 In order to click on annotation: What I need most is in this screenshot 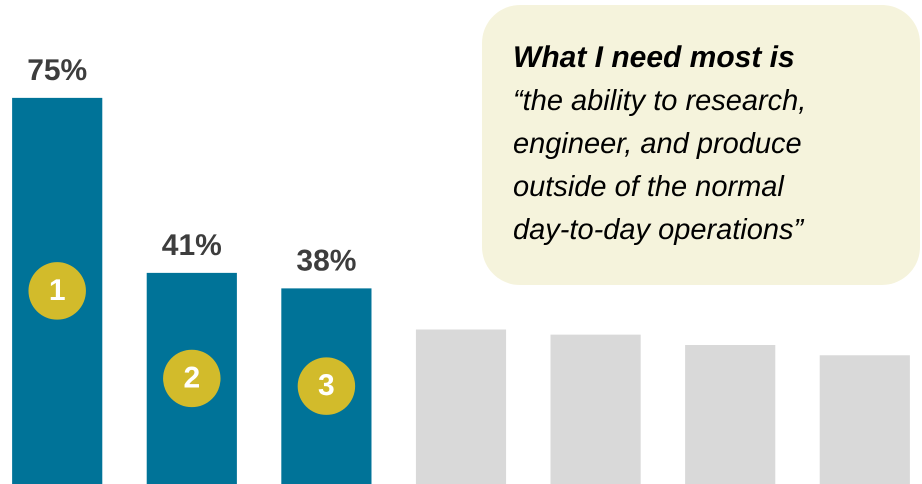, I will do `click(654, 57)`.